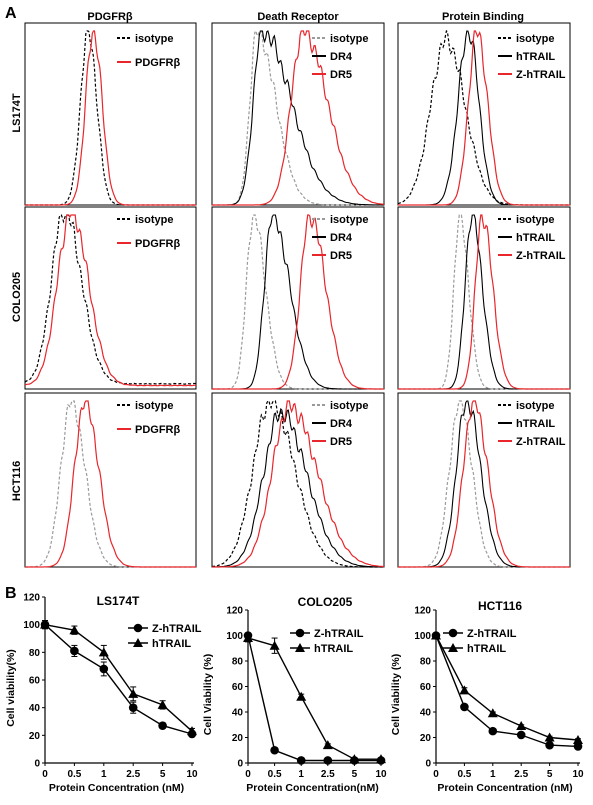  What do you see at coordinates (208, 695) in the screenshot?
I see `y-axis-label: Cell Viability (%)` at bounding box center [208, 695].